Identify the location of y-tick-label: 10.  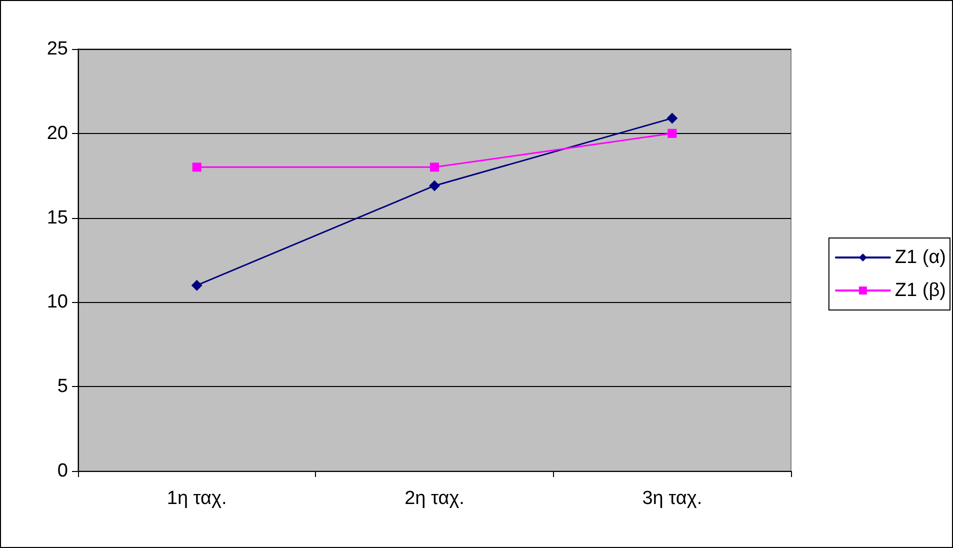
(57, 302).